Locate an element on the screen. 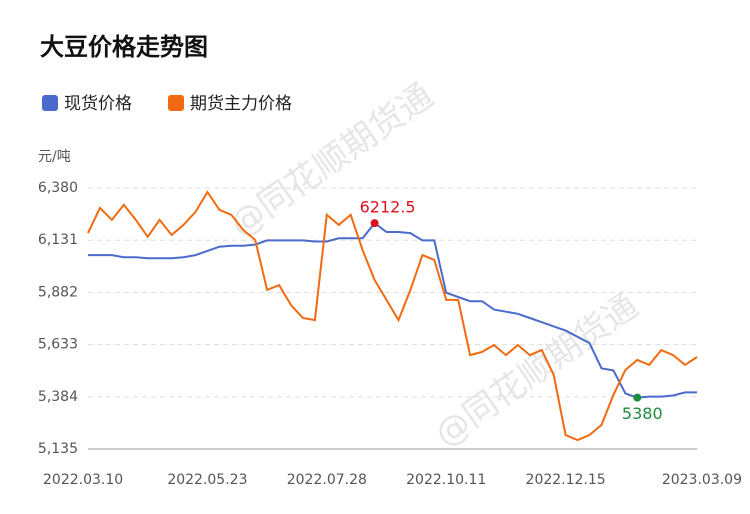 Image resolution: width=750 pixels, height=514 pixels. annotation-label: 5380 is located at coordinates (642, 413).